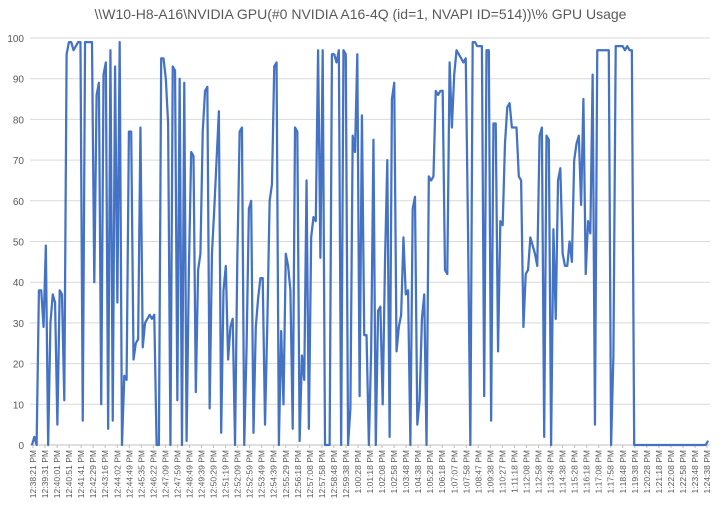 This screenshot has width=721, height=505. What do you see at coordinates (105, 474) in the screenshot?
I see `x-tick-label: 12:43:16 PM` at bounding box center [105, 474].